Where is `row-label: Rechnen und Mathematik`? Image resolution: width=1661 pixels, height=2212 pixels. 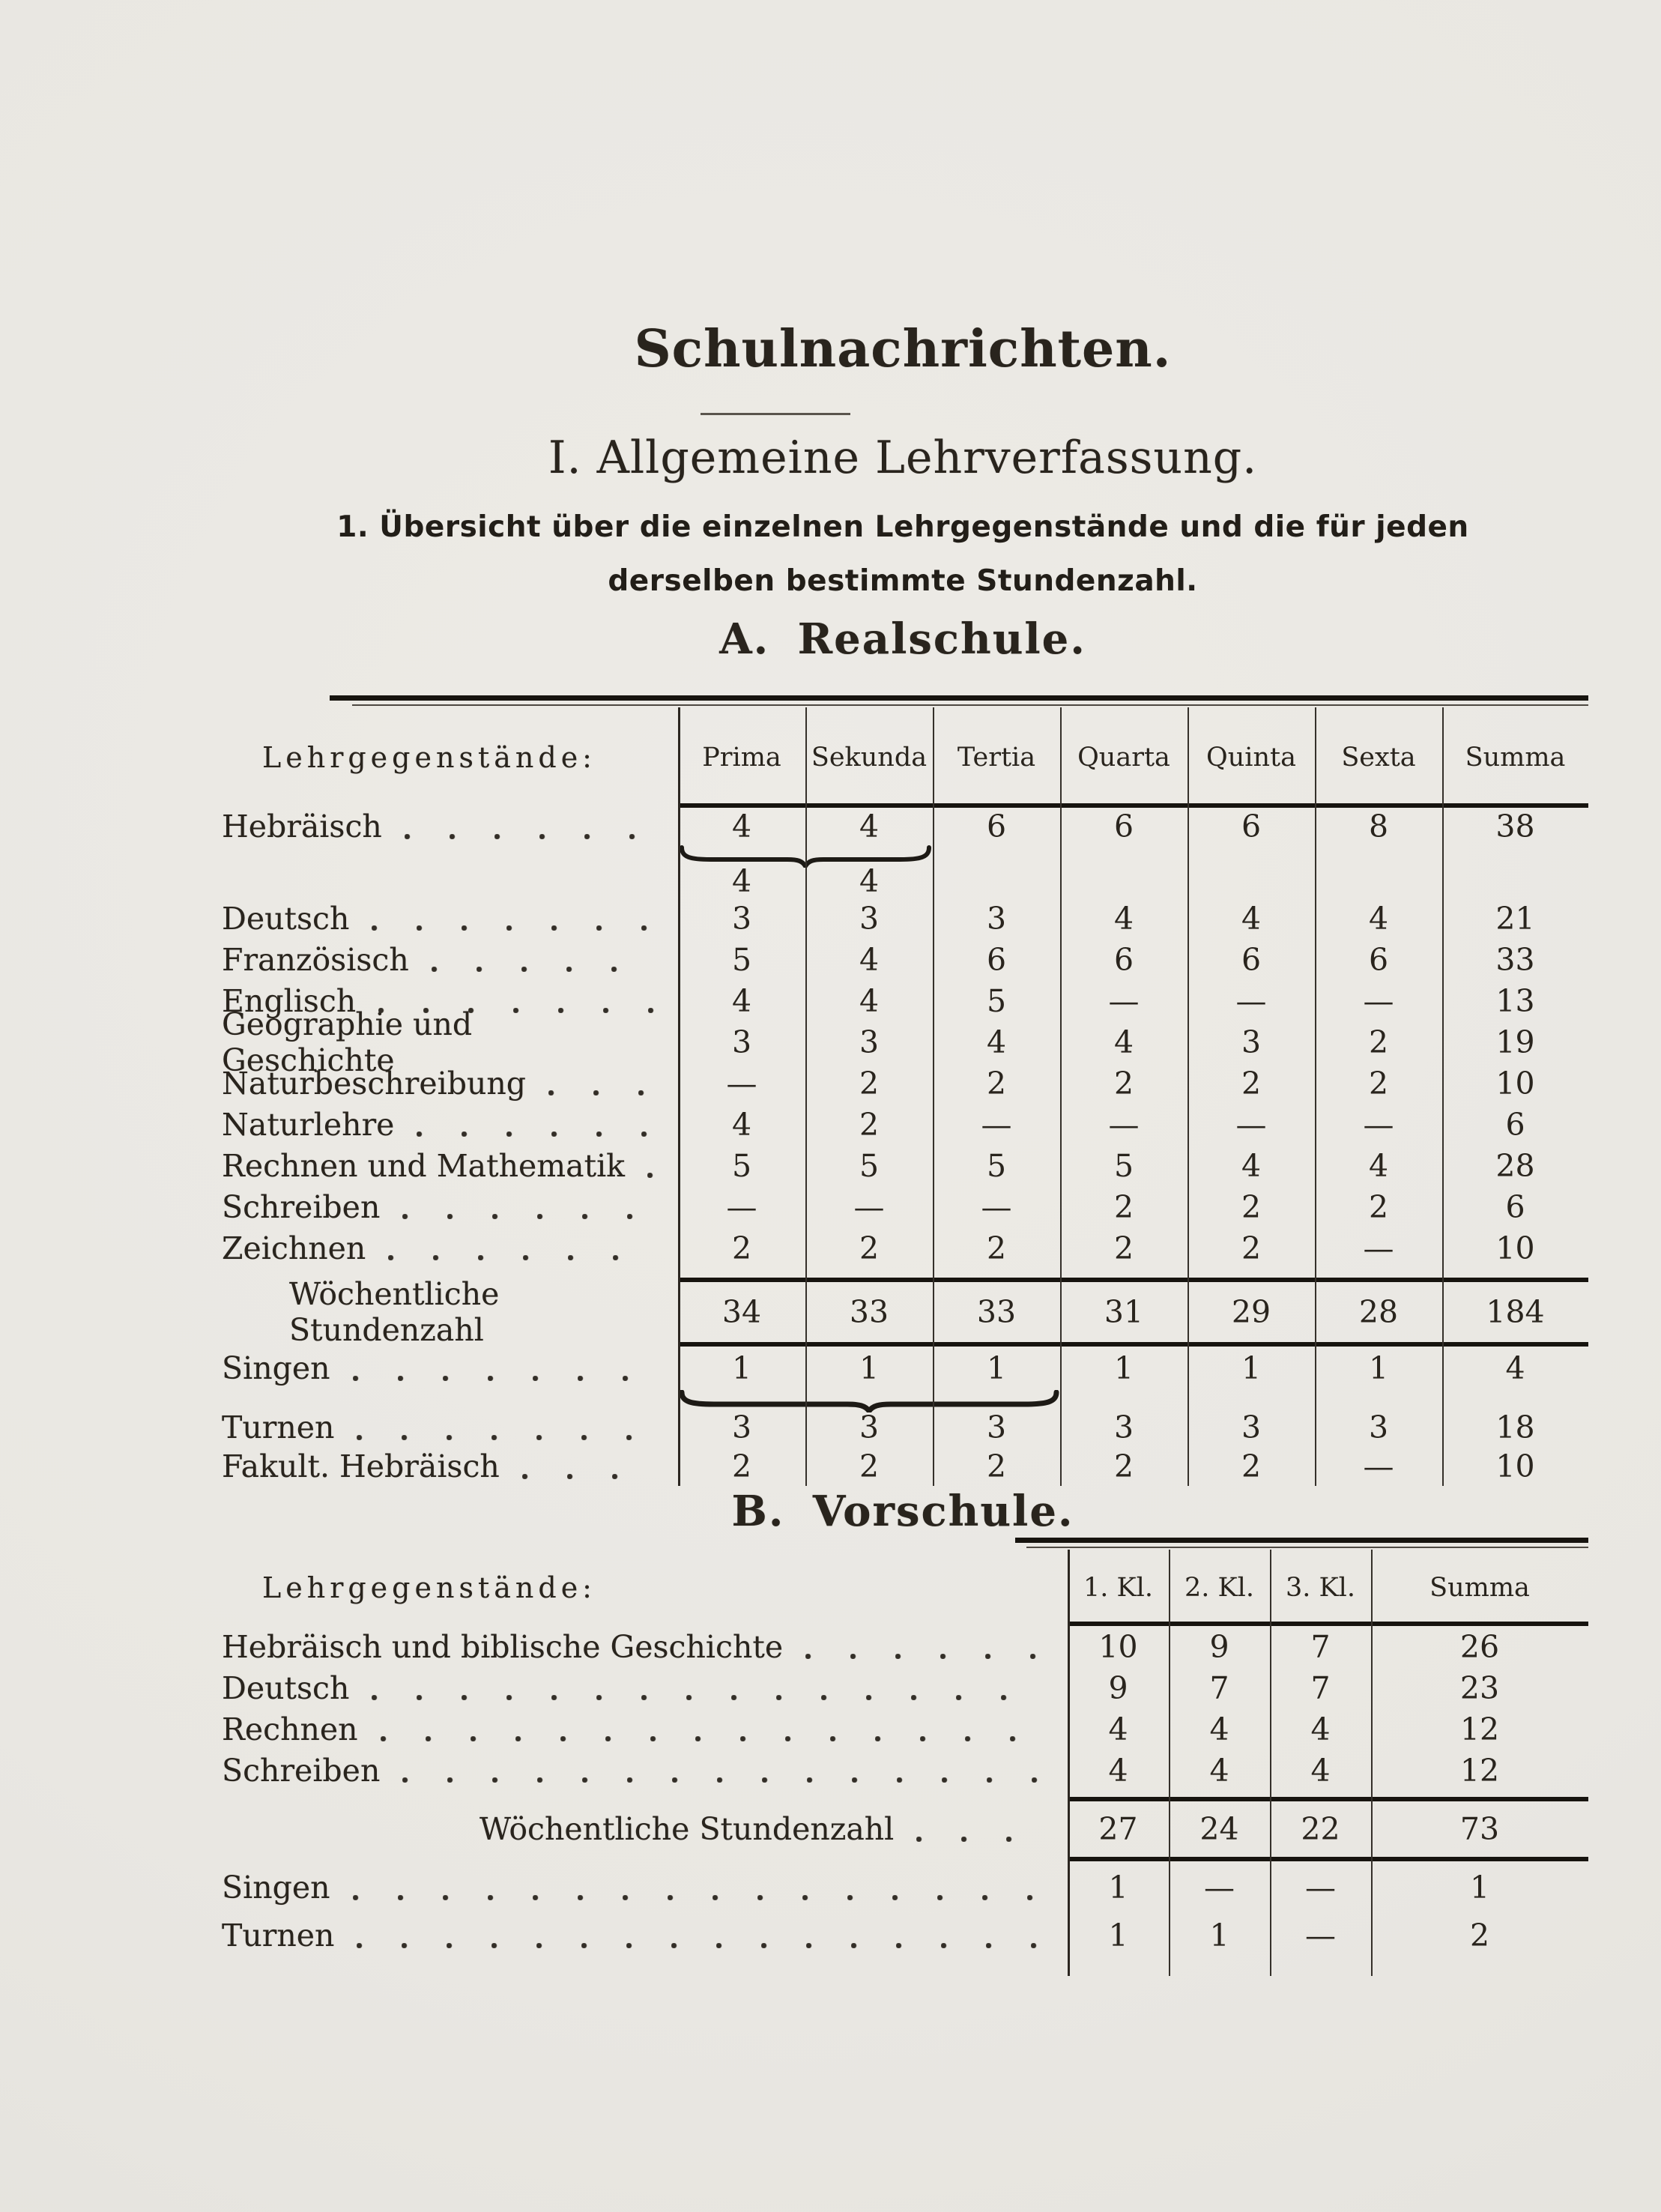 row-label: Rechnen und Mathematik is located at coordinates (424, 1166).